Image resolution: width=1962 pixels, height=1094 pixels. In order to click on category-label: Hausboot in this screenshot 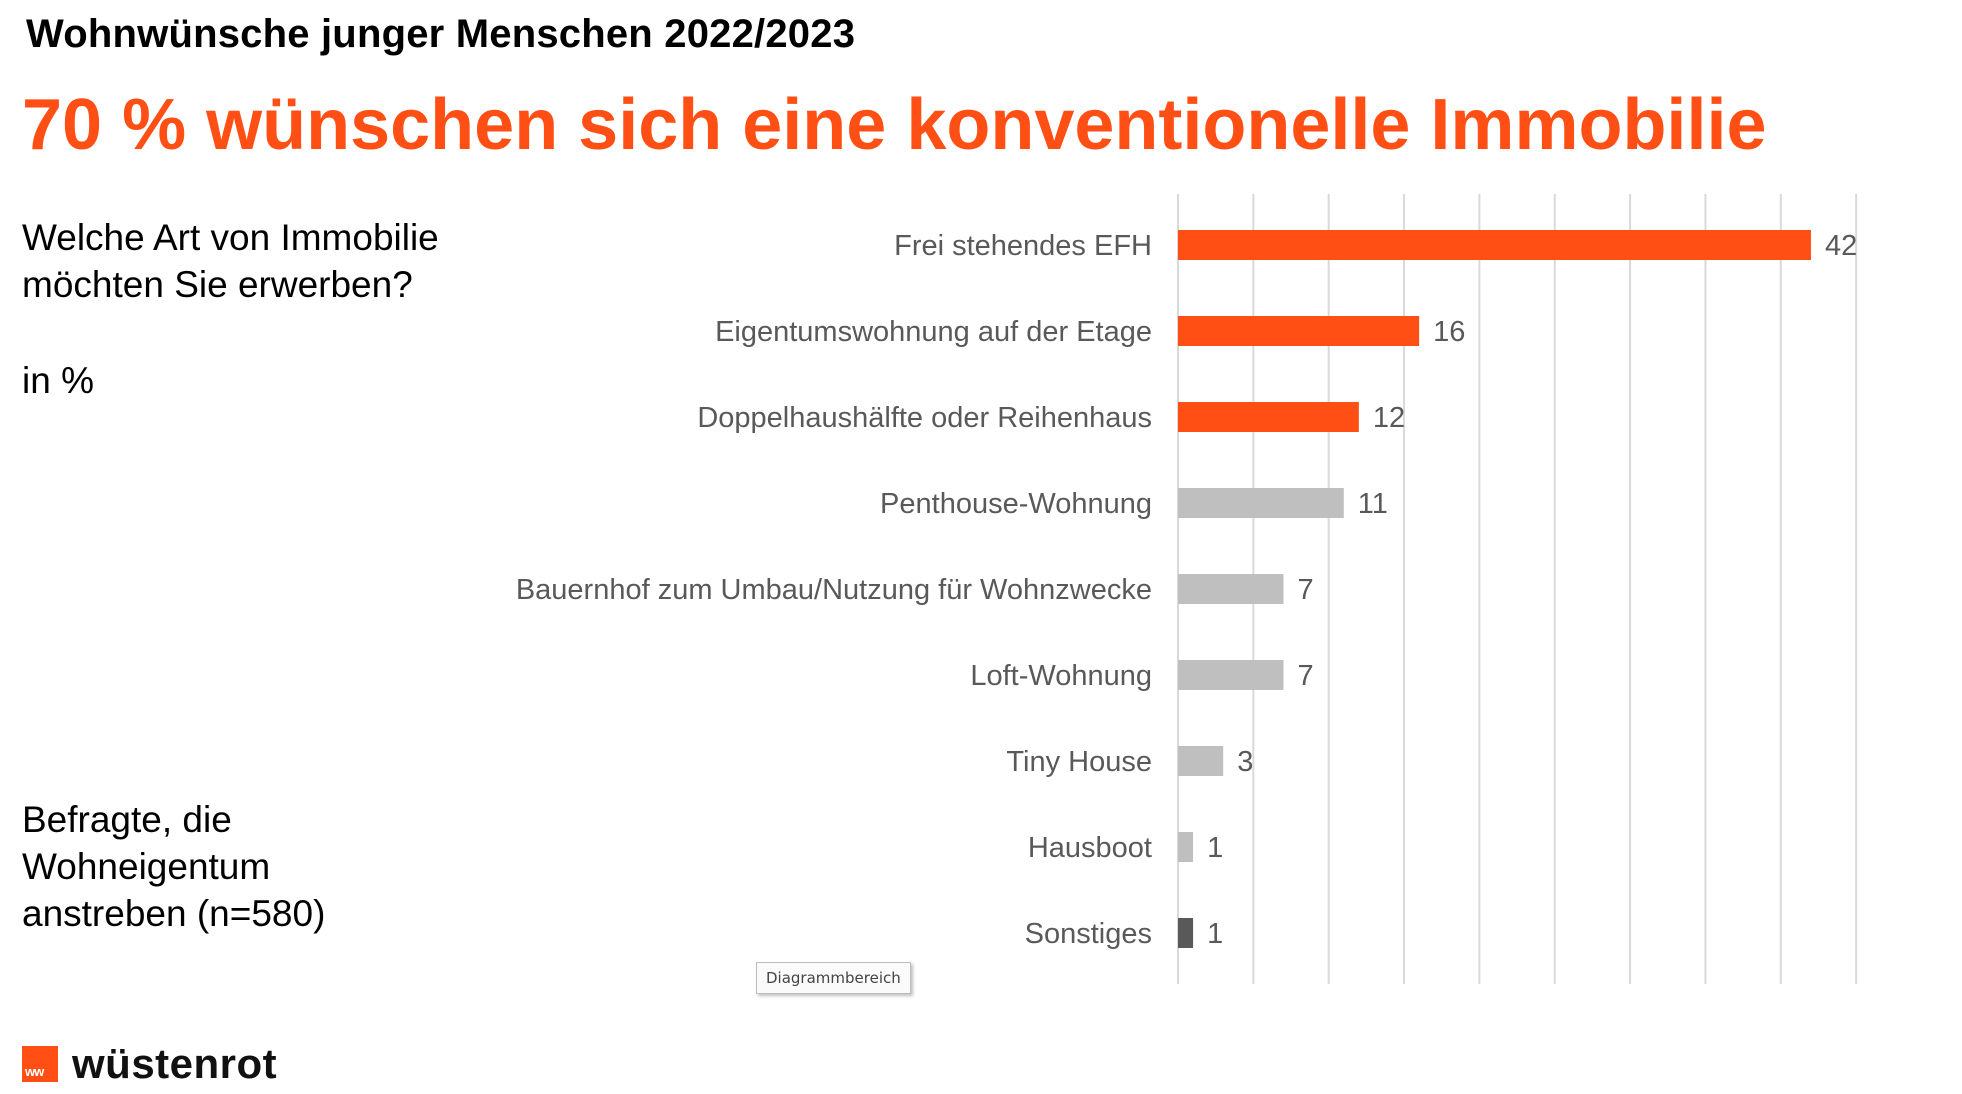, I will do `click(1090, 848)`.